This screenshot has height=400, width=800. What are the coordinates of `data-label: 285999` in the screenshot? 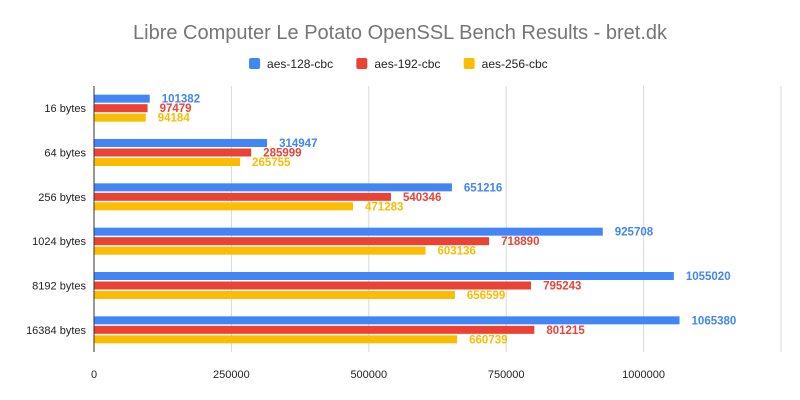 It's located at (282, 154).